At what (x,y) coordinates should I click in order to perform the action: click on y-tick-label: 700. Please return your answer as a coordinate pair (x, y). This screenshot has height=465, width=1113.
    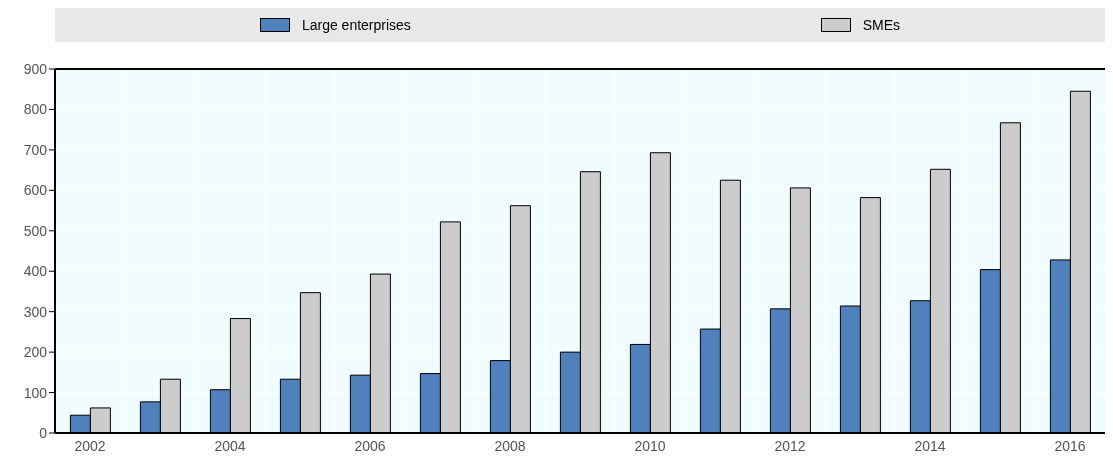
    Looking at the image, I should click on (35, 149).